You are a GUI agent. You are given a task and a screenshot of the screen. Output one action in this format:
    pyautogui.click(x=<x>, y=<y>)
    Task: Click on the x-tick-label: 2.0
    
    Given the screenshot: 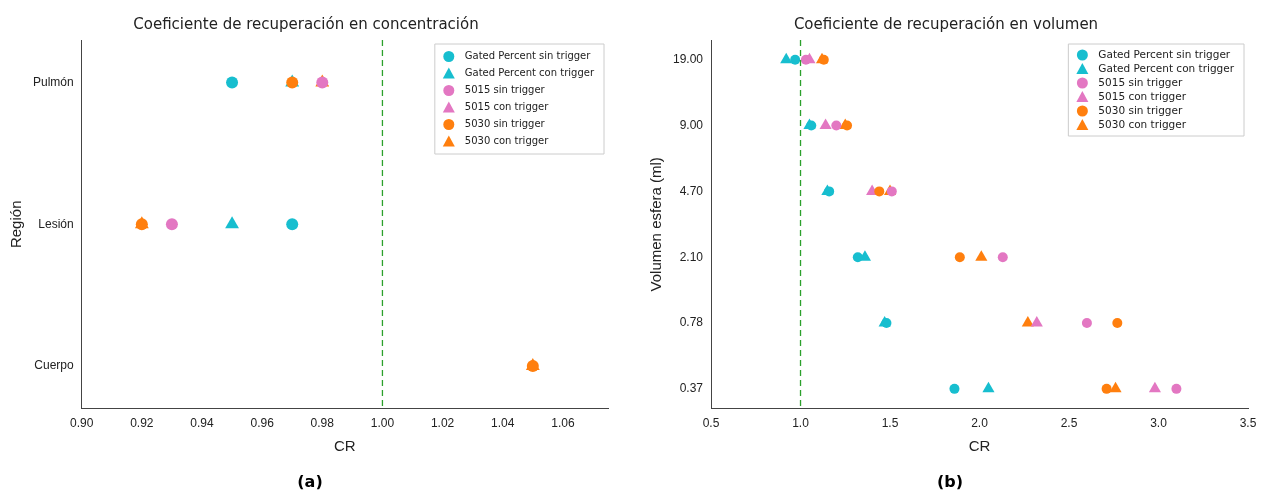 What is the action you would take?
    pyautogui.click(x=980, y=423)
    